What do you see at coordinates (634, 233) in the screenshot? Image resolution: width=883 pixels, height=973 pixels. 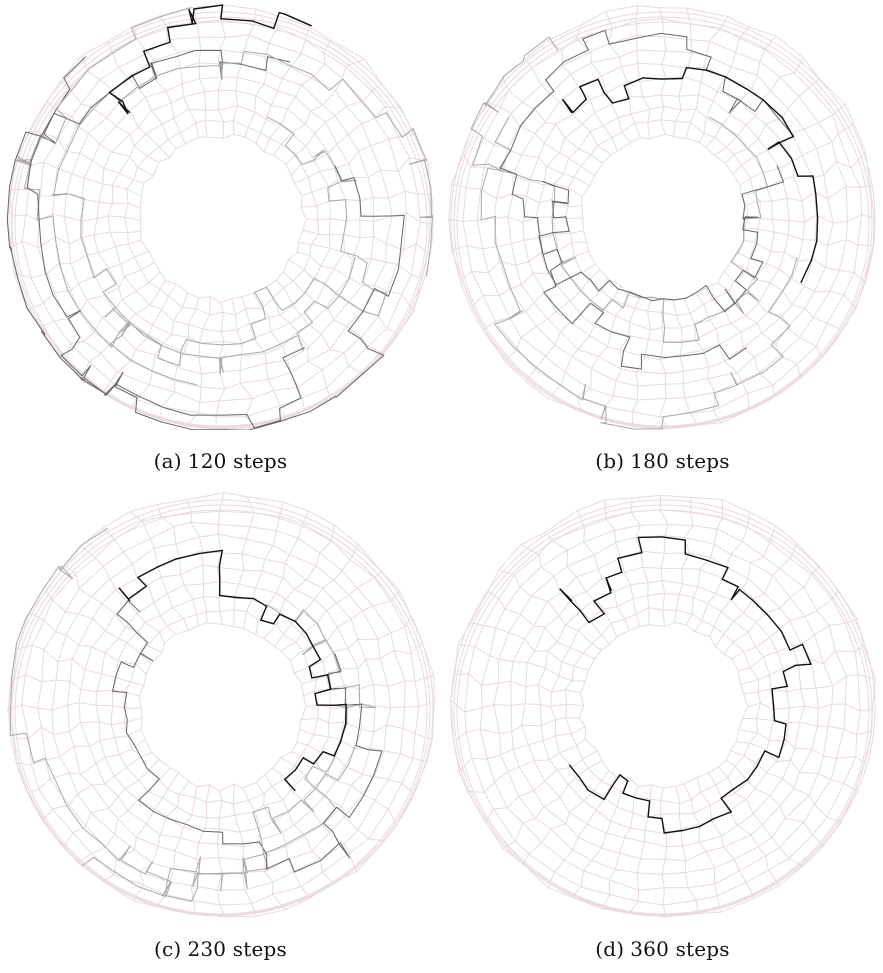 I see `walk-path` at bounding box center [634, 233].